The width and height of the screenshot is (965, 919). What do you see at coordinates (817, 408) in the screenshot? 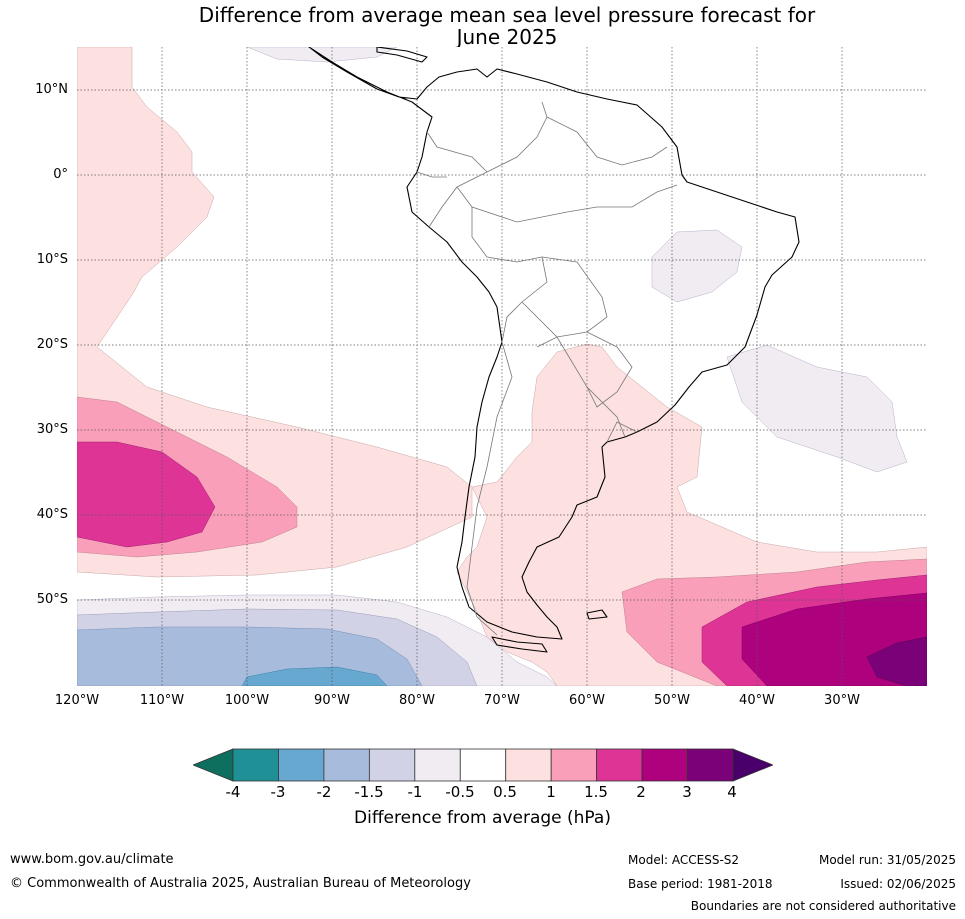
I see `contour-south-atlantic--0.5` at bounding box center [817, 408].